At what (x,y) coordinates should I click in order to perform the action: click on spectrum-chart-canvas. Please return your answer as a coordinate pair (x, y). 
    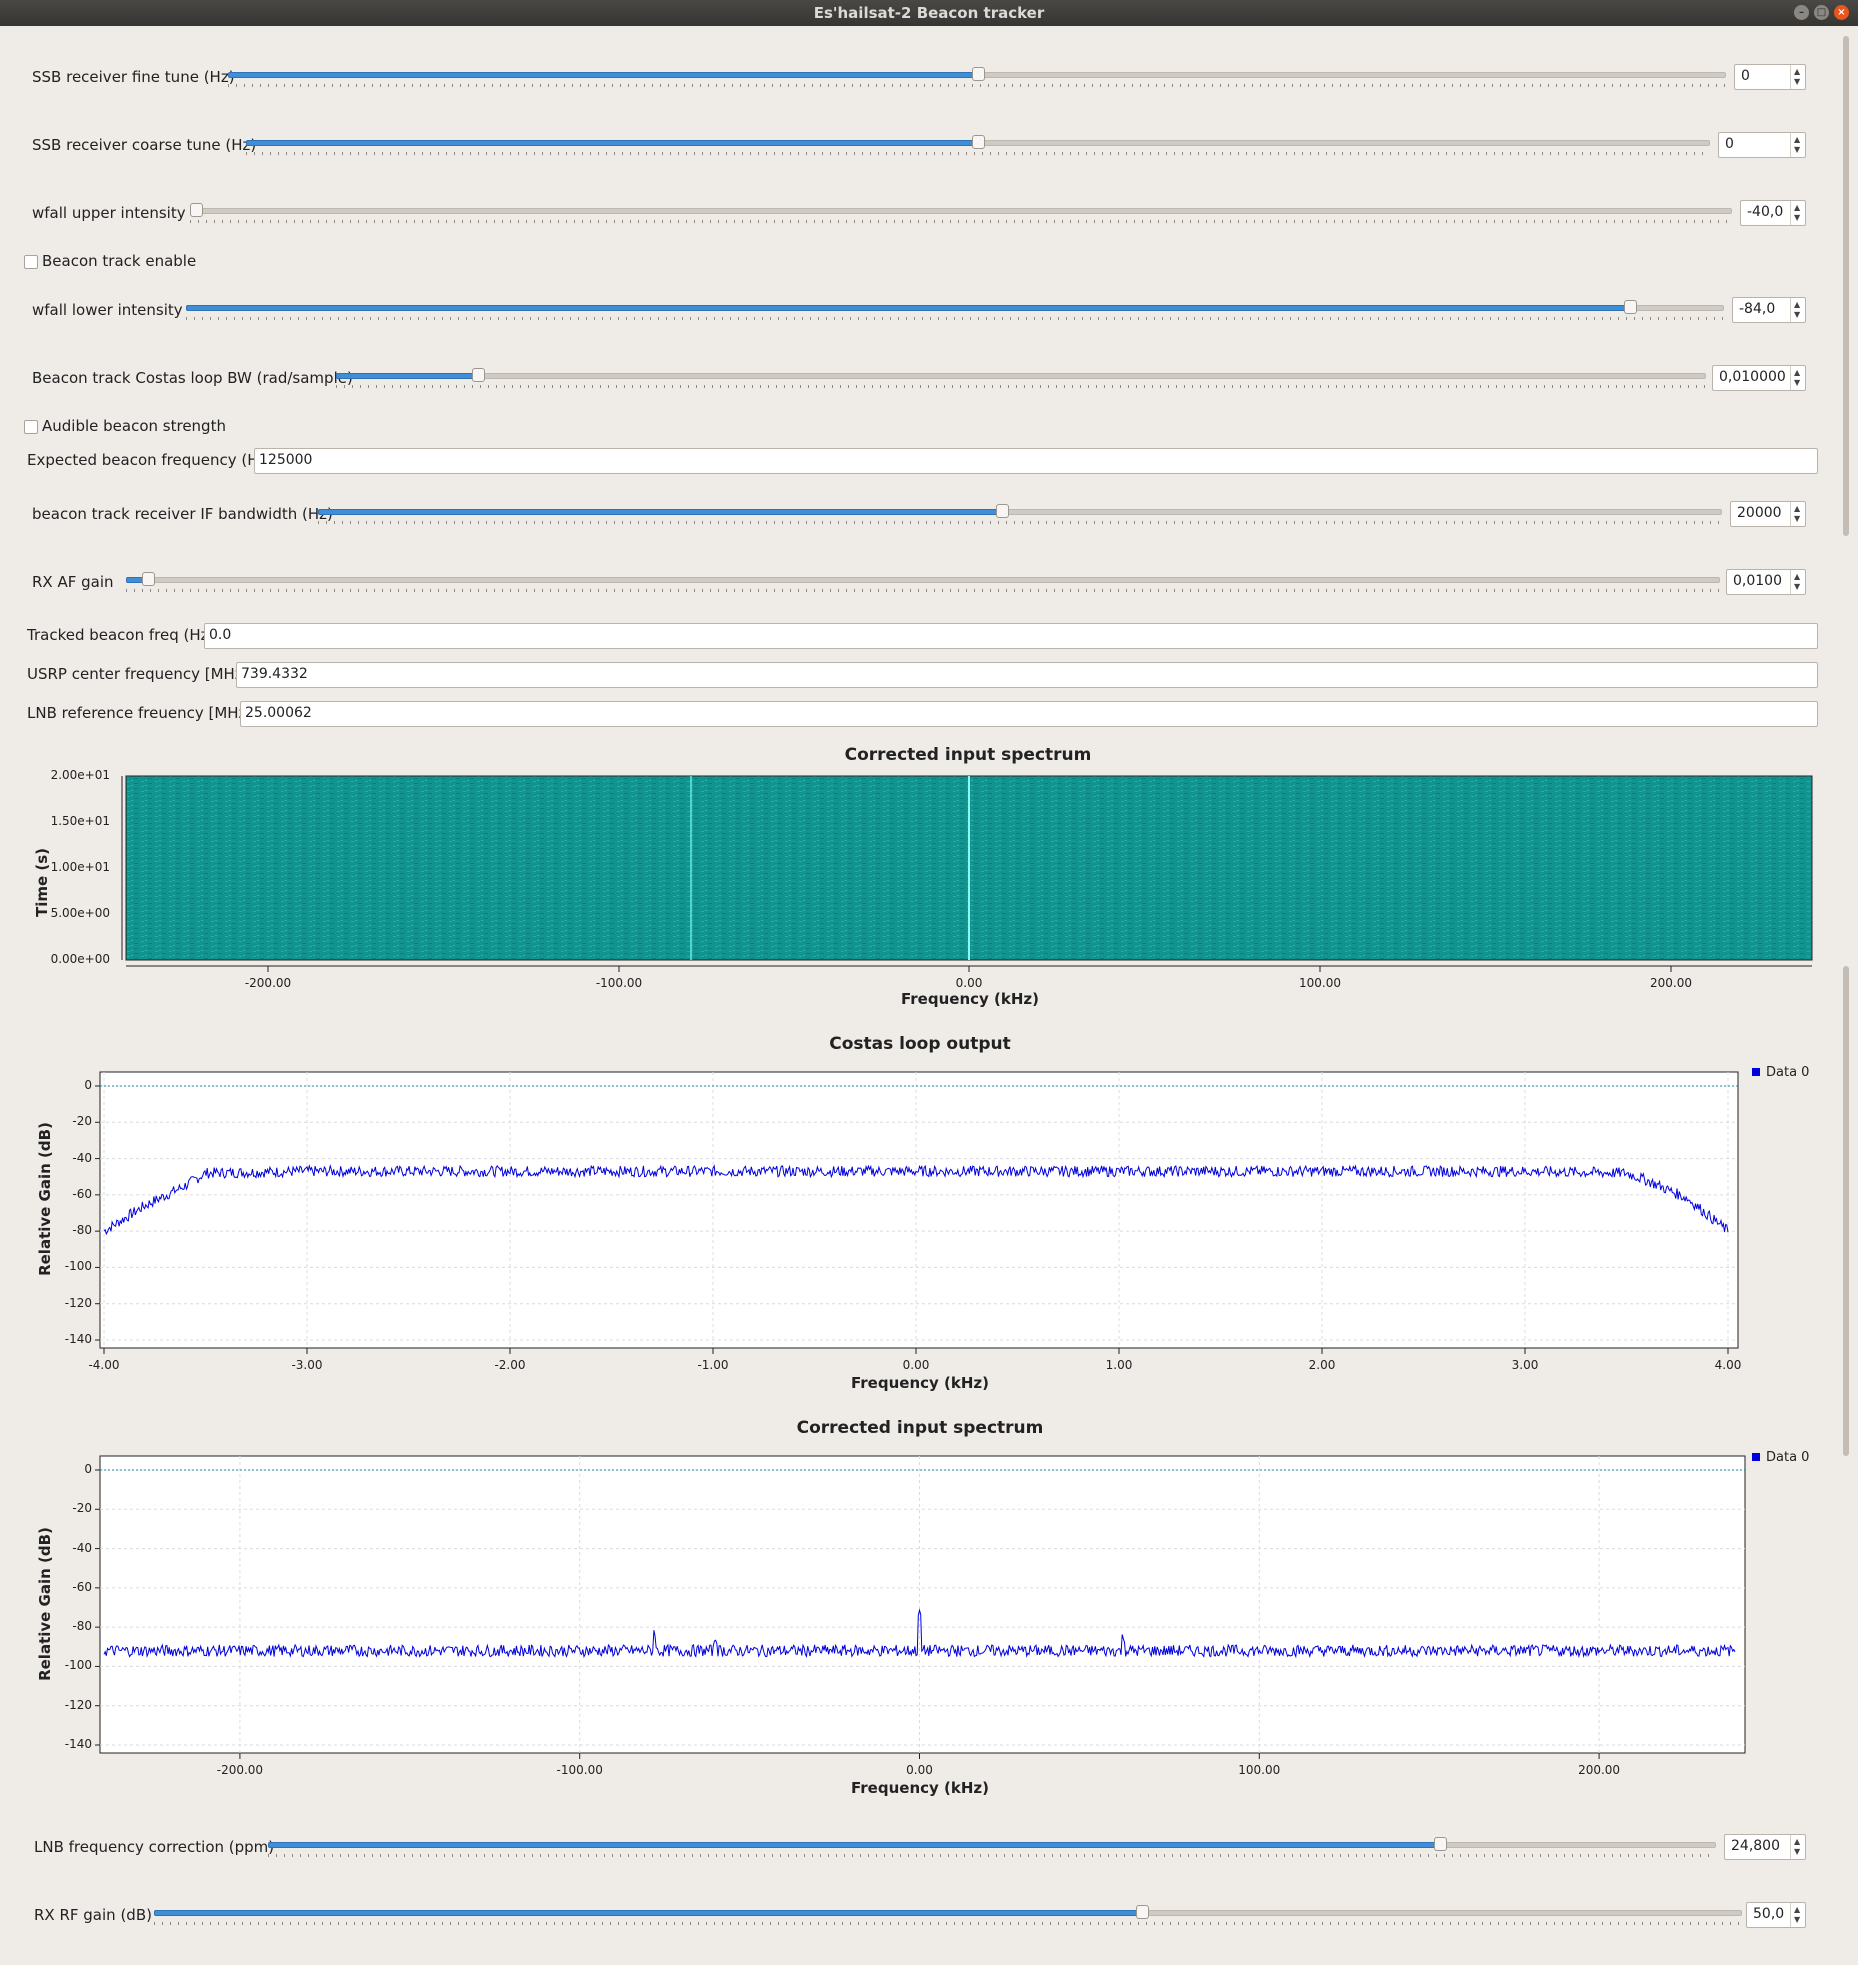
    Looking at the image, I should click on (922, 1604).